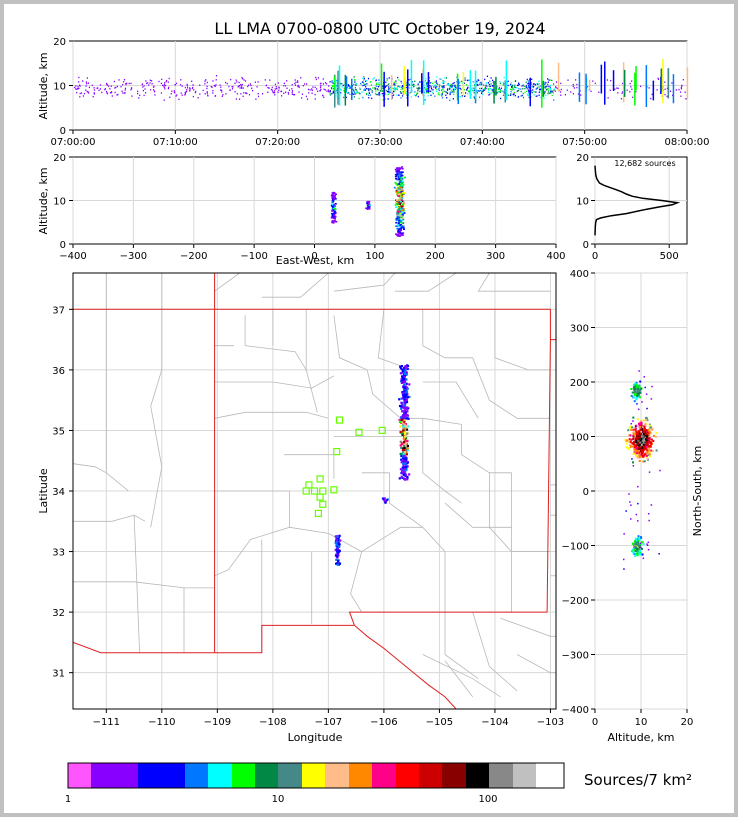  Describe the element at coordinates (584, 142) in the screenshot. I see `time-tick-label: 07:50:00` at that location.